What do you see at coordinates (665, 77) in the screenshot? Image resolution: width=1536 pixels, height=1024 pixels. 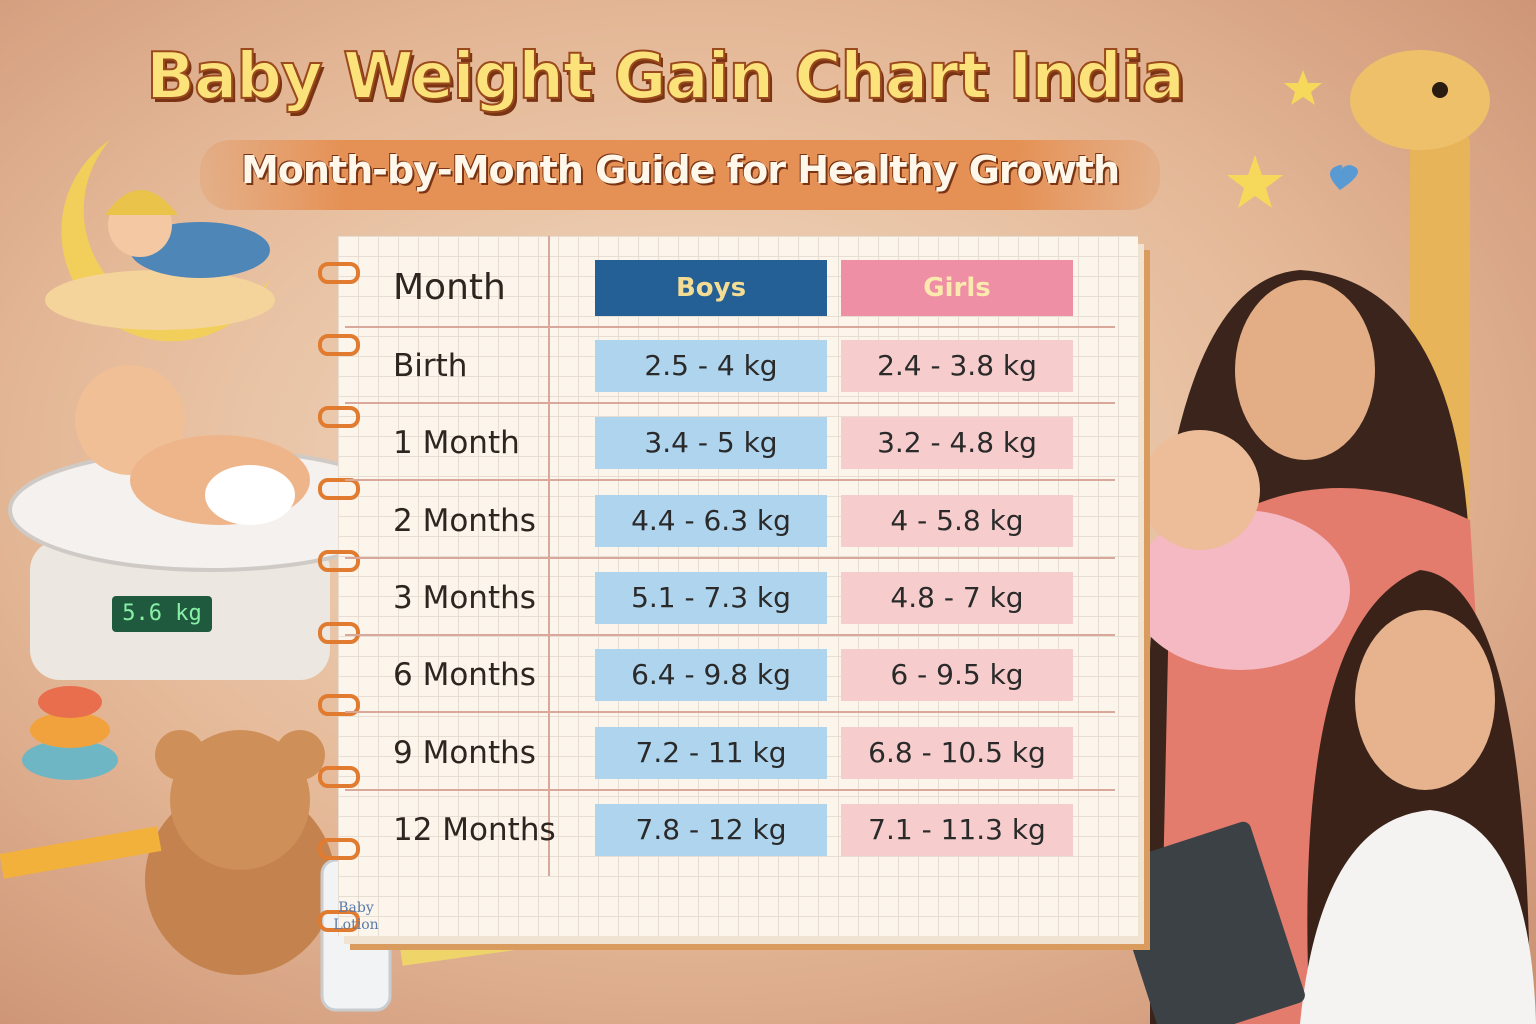 I see `title: Baby Weight Gain Chart India` at bounding box center [665, 77].